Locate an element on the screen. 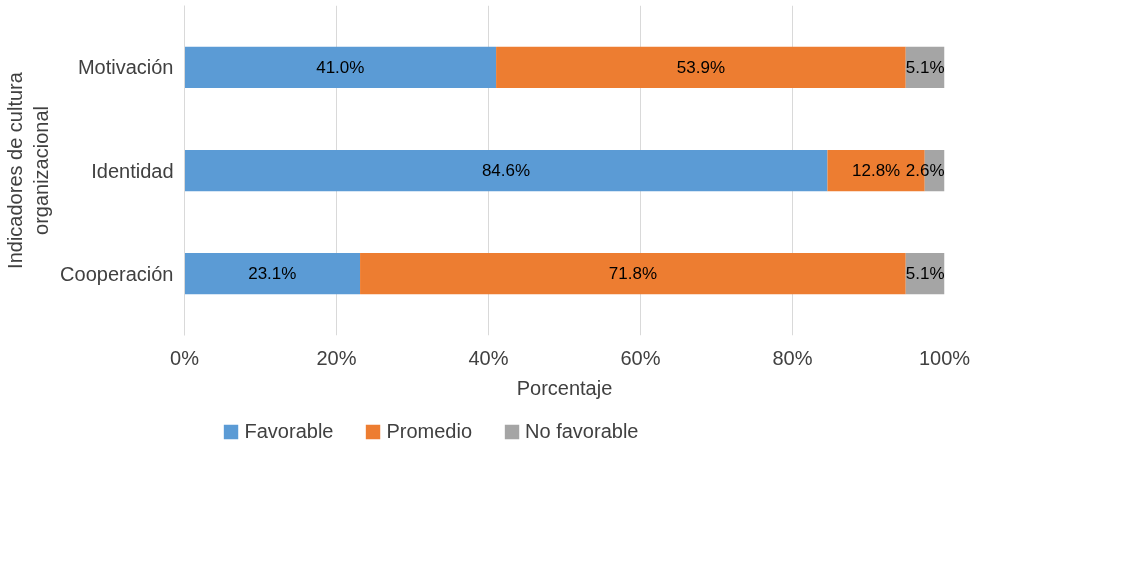  legend-label: Promedio is located at coordinates (429, 431).